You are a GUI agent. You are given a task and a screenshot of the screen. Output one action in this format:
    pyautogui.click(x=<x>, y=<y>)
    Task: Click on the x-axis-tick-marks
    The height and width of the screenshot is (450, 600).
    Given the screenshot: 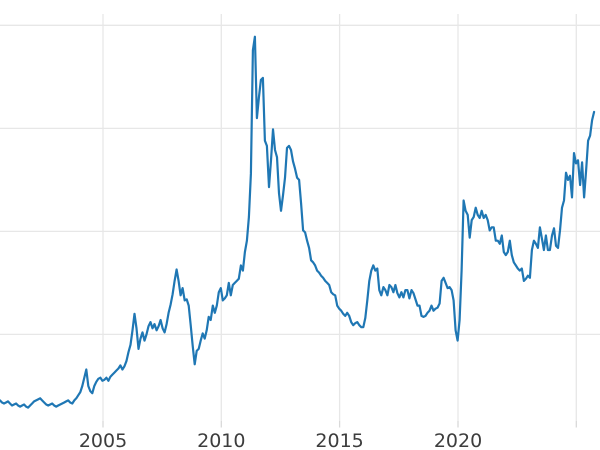 What is the action you would take?
    pyautogui.click(x=339, y=424)
    